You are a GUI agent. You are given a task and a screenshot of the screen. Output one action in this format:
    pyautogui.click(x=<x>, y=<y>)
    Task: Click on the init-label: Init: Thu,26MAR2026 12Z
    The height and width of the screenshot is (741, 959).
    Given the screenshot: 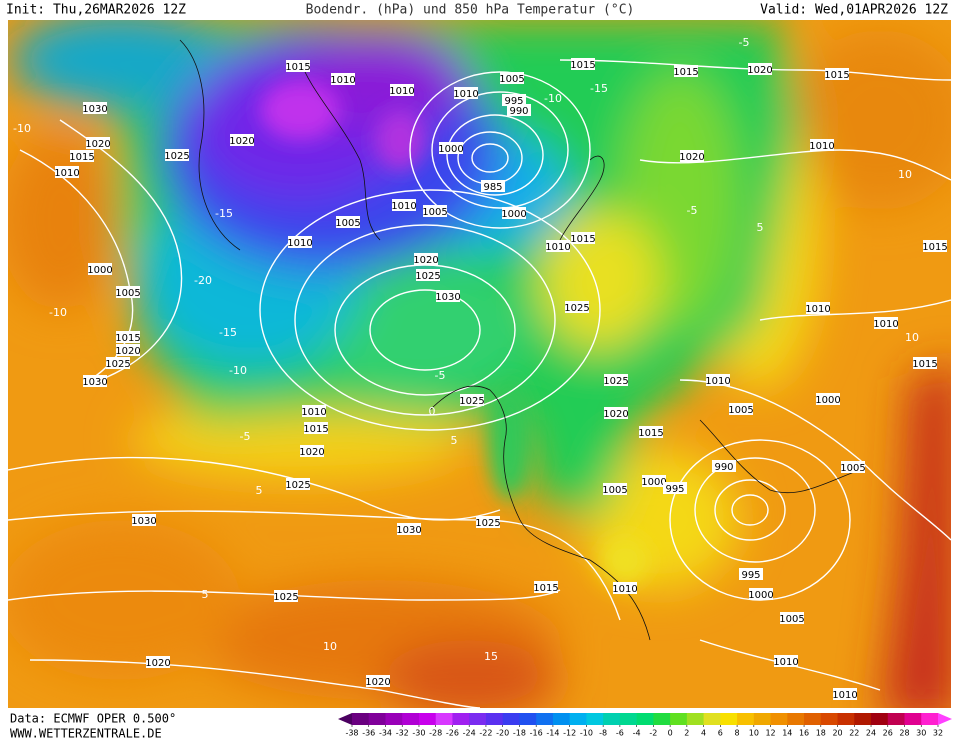 What is the action you would take?
    pyautogui.click(x=96, y=10)
    